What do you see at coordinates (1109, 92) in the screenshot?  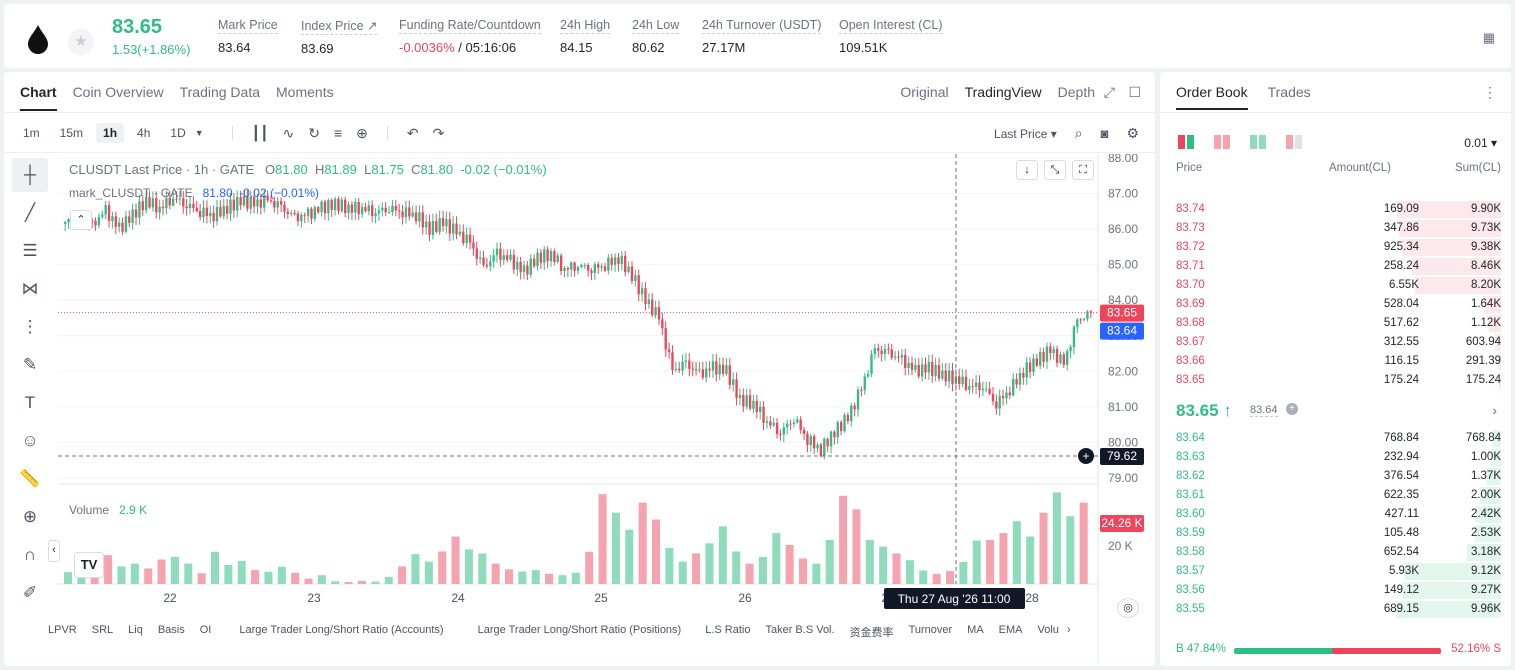 I see `expand-icon: ⤢` at bounding box center [1109, 92].